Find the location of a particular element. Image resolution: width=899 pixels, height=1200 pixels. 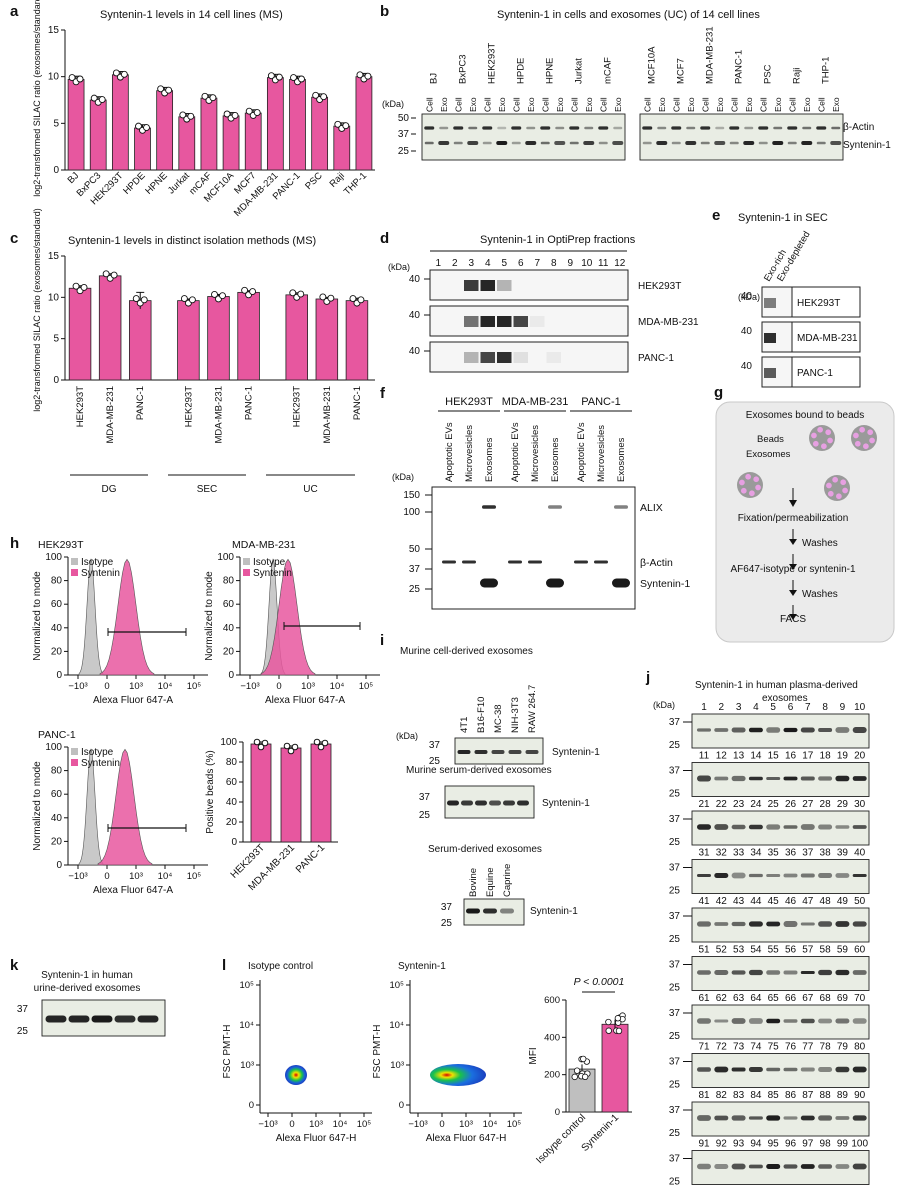

sample-number: 20 is located at coordinates (860, 756).